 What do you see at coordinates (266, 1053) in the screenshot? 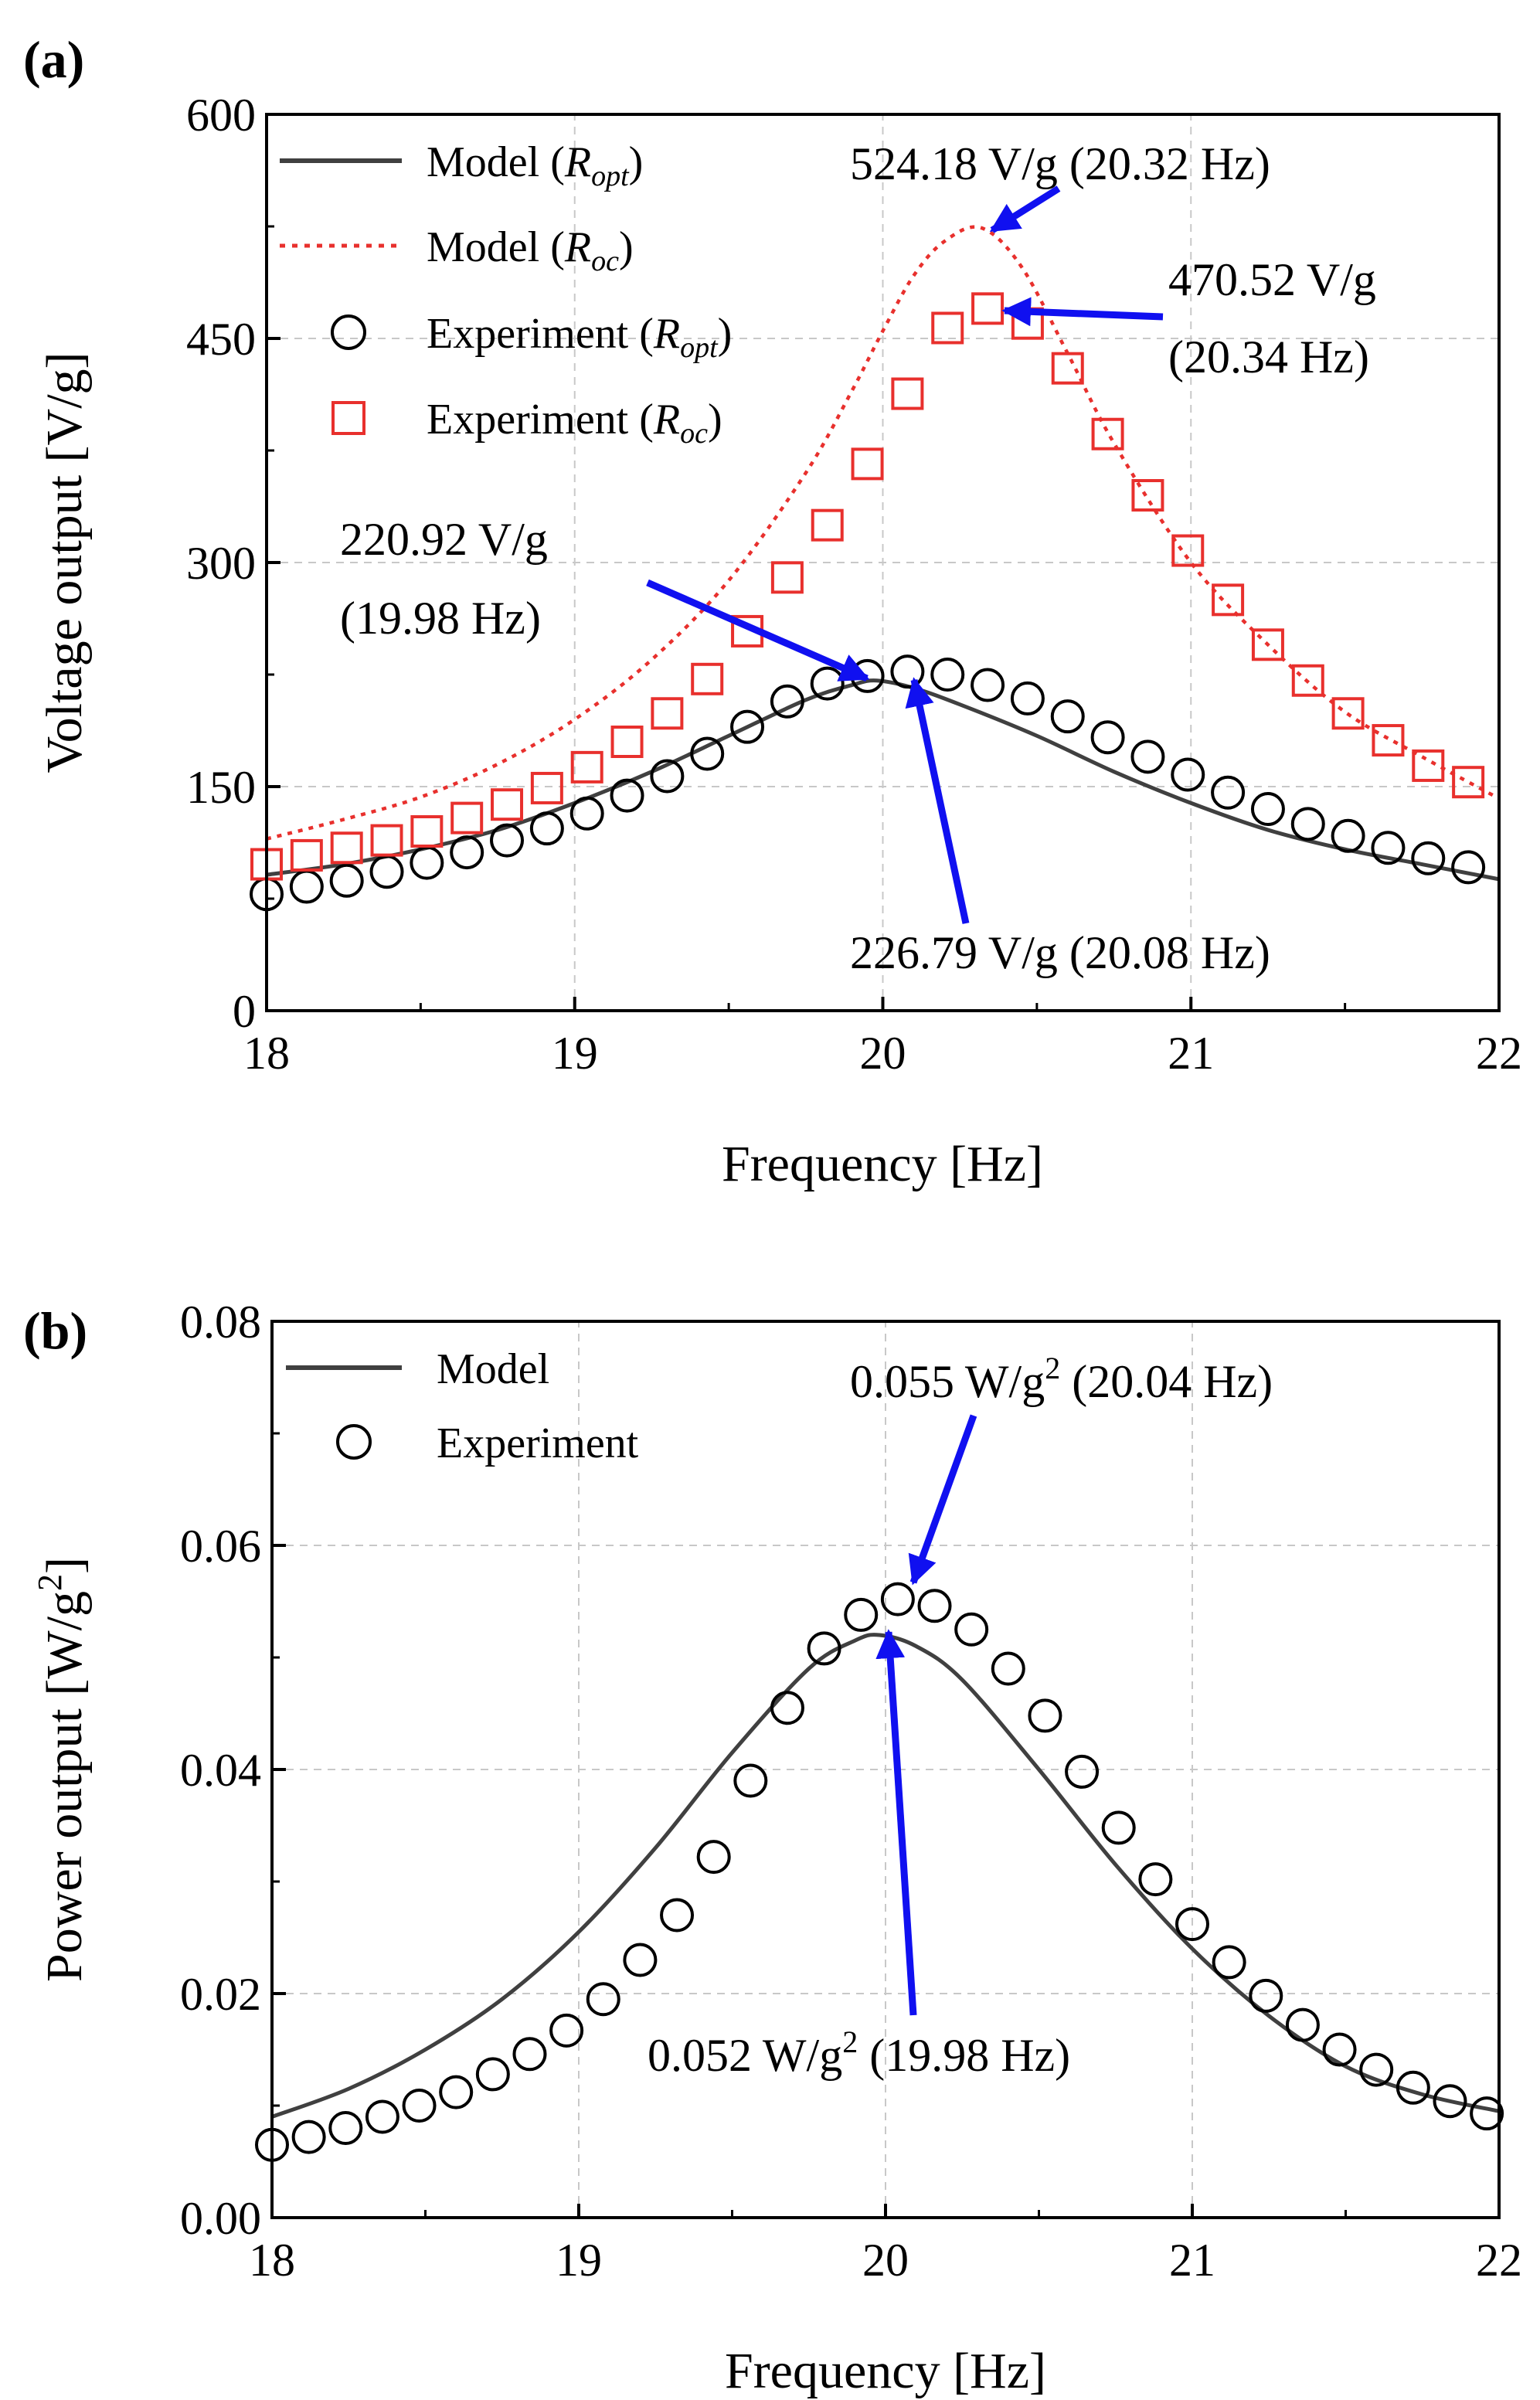
I see `panel-a-x-tick-label: 18` at bounding box center [266, 1053].